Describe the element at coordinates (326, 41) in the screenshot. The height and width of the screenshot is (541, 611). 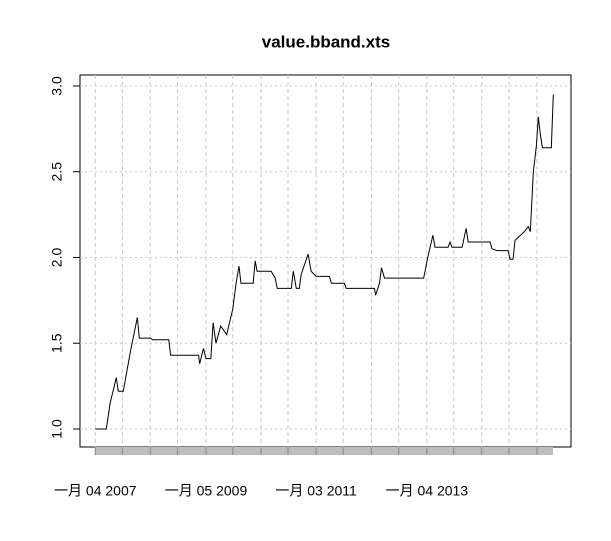
I see `chart-title: value.bband.xts` at that location.